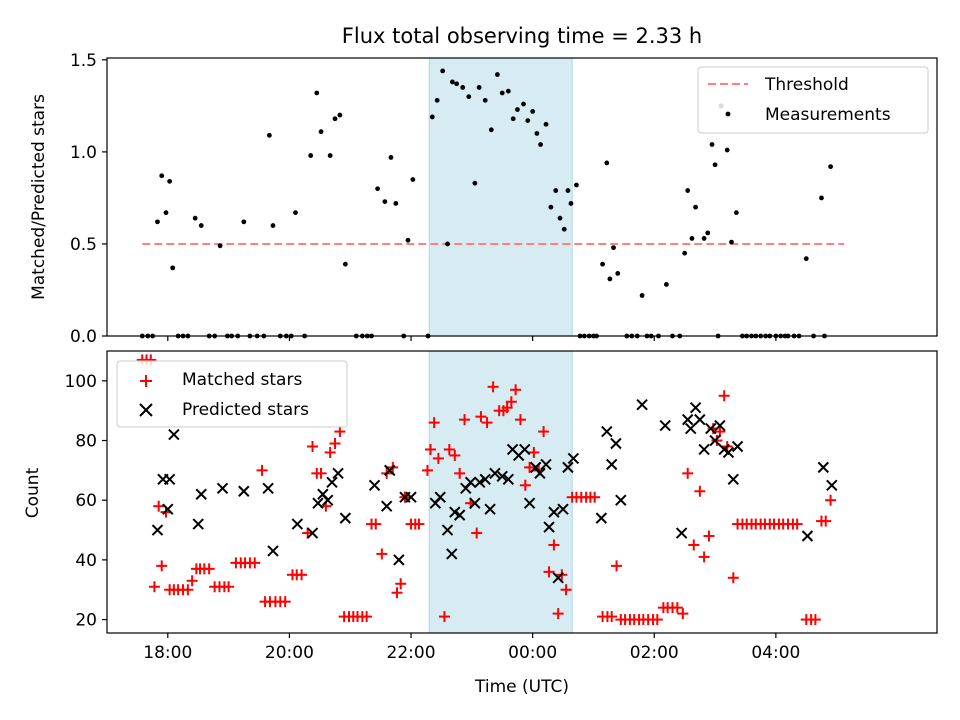 Image resolution: width=960 pixels, height=720 pixels. I want to click on legend-predicted-swatch, so click(146, 410).